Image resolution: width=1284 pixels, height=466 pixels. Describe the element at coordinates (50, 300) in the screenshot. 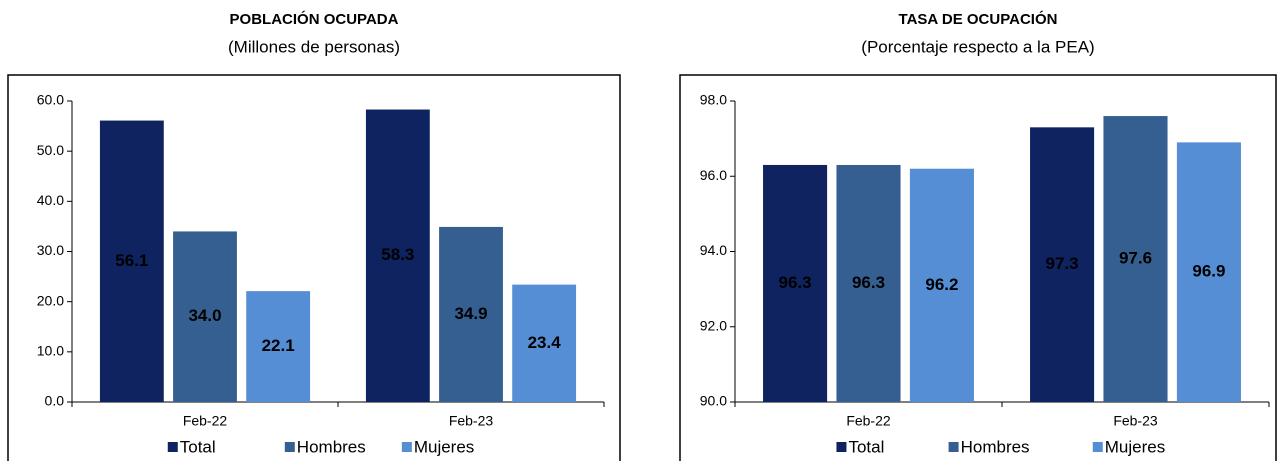

I see `y-tick-label: 20.0` at that location.